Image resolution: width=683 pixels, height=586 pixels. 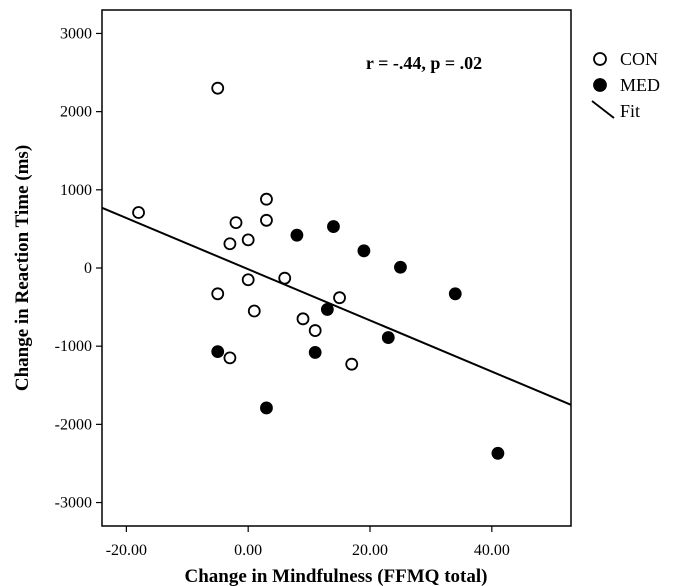 I want to click on legend-med-swatch, so click(x=600, y=85).